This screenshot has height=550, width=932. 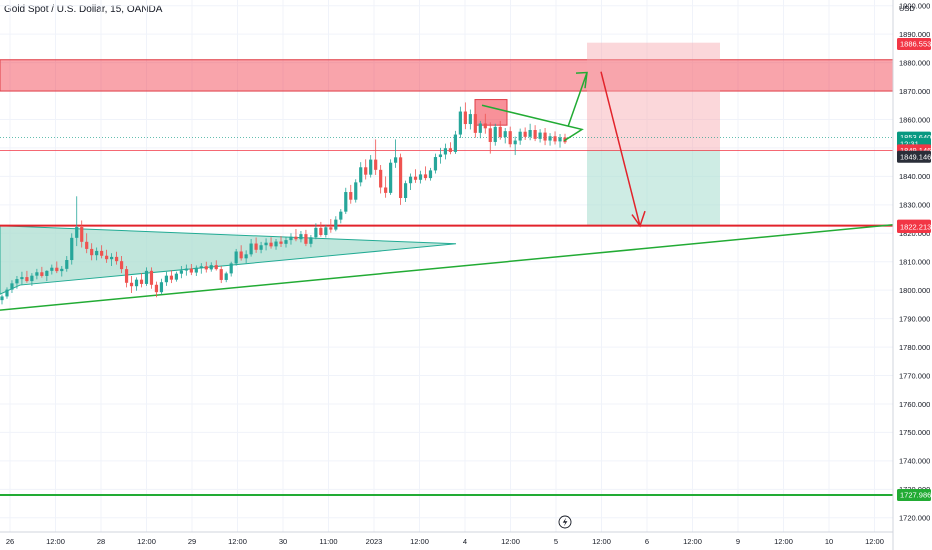 What do you see at coordinates (647, 541) in the screenshot?
I see `x-tick-label-14: 6` at bounding box center [647, 541].